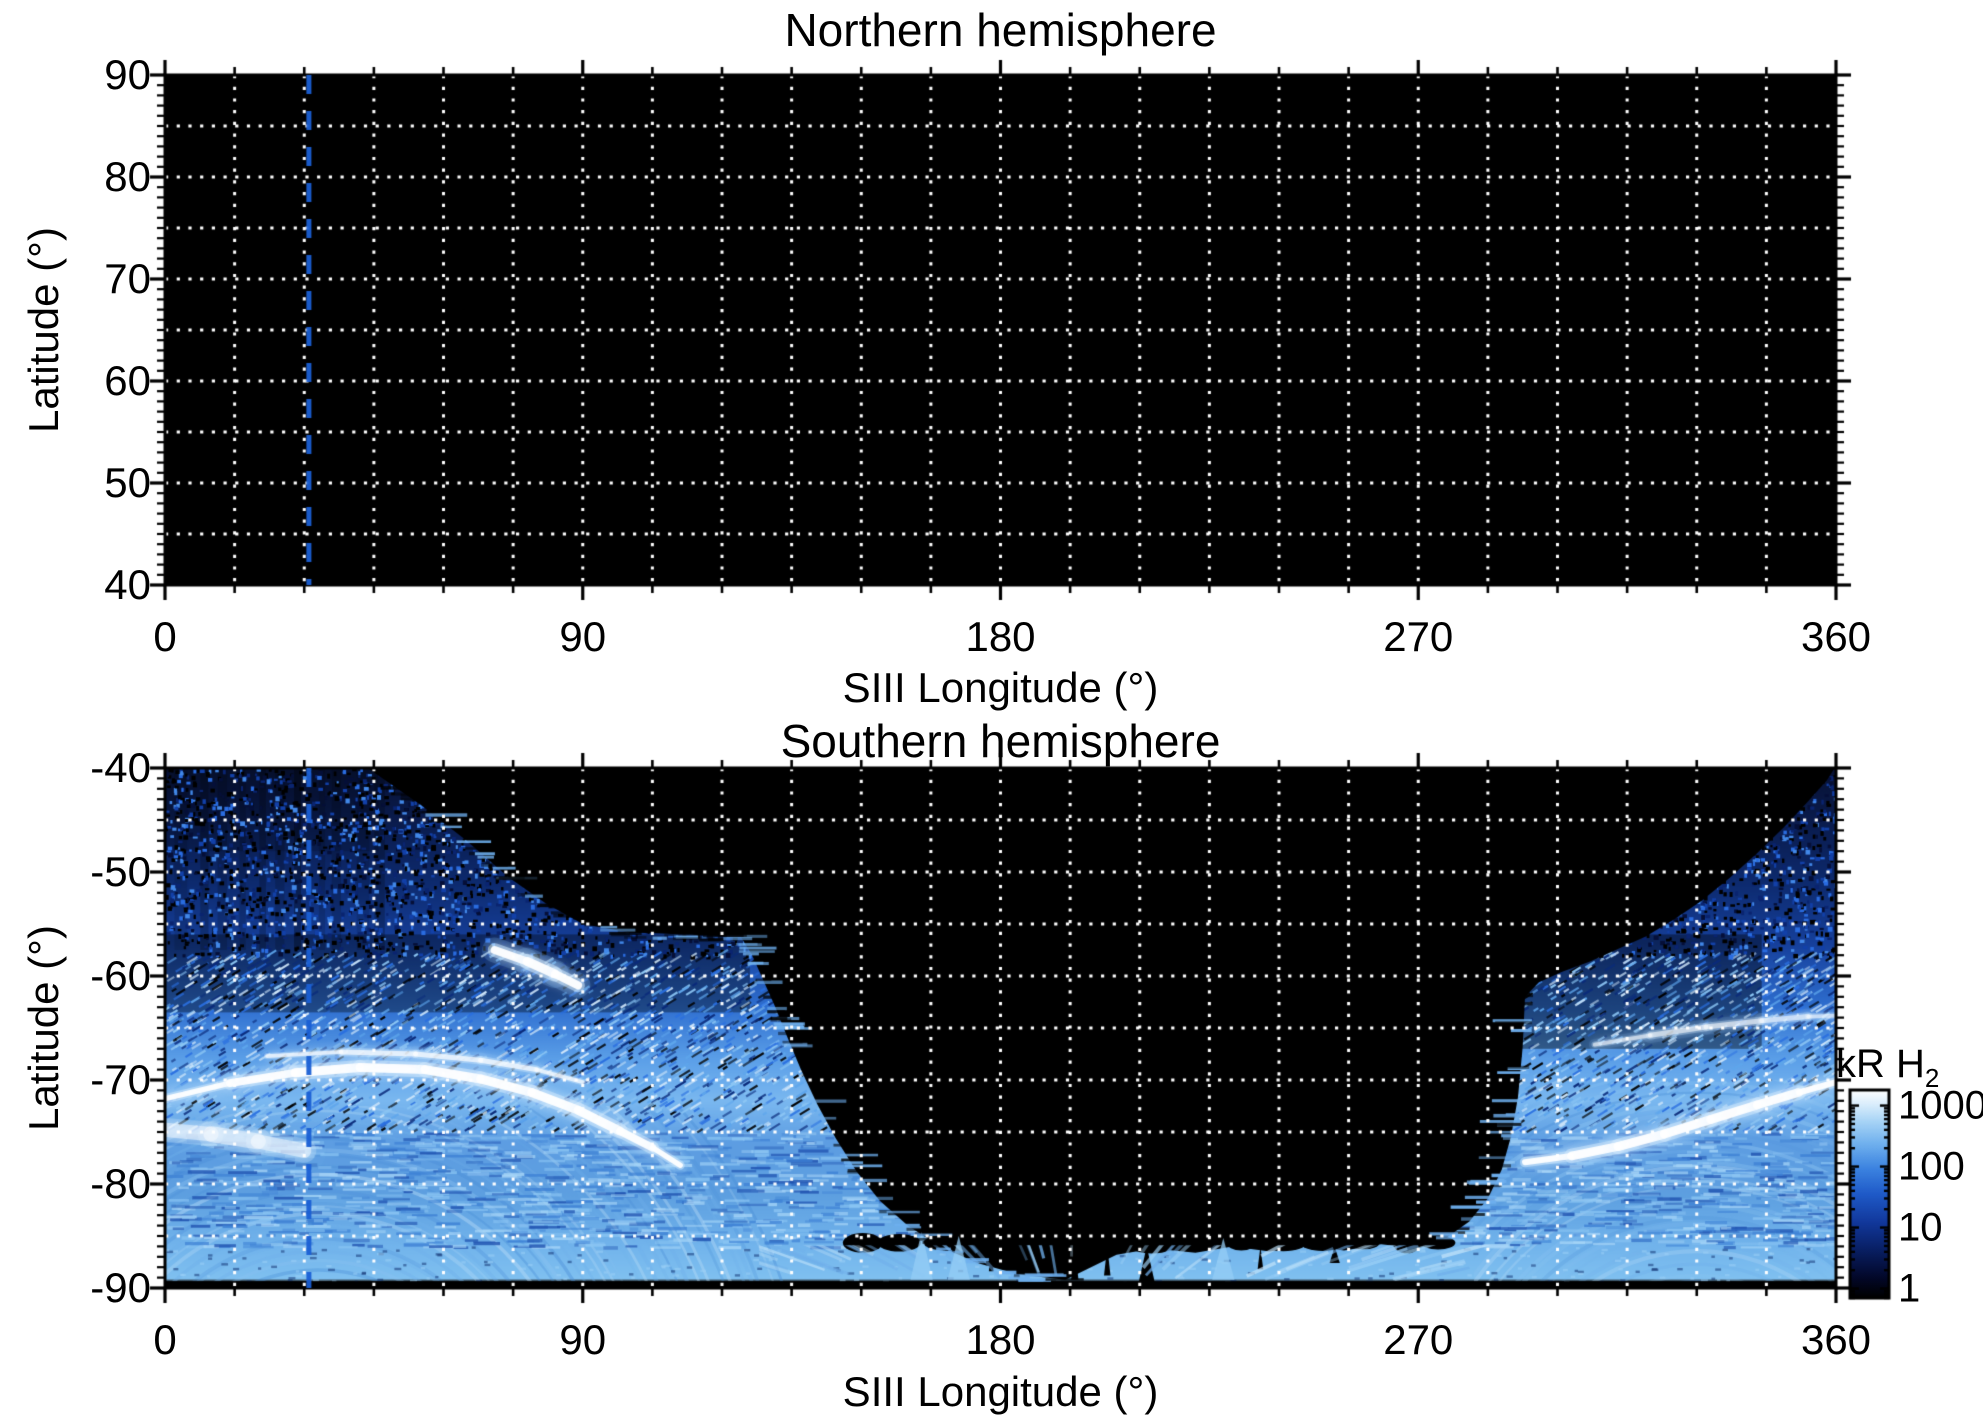  Describe the element at coordinates (127, 482) in the screenshot. I see `north-y-tick-label: 50` at that location.